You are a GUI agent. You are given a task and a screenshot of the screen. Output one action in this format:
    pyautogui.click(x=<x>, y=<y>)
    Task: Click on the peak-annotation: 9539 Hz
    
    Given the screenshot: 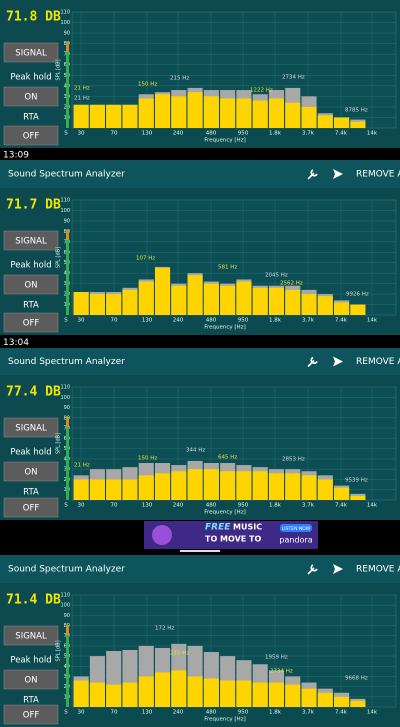 What is the action you would take?
    pyautogui.click(x=356, y=481)
    